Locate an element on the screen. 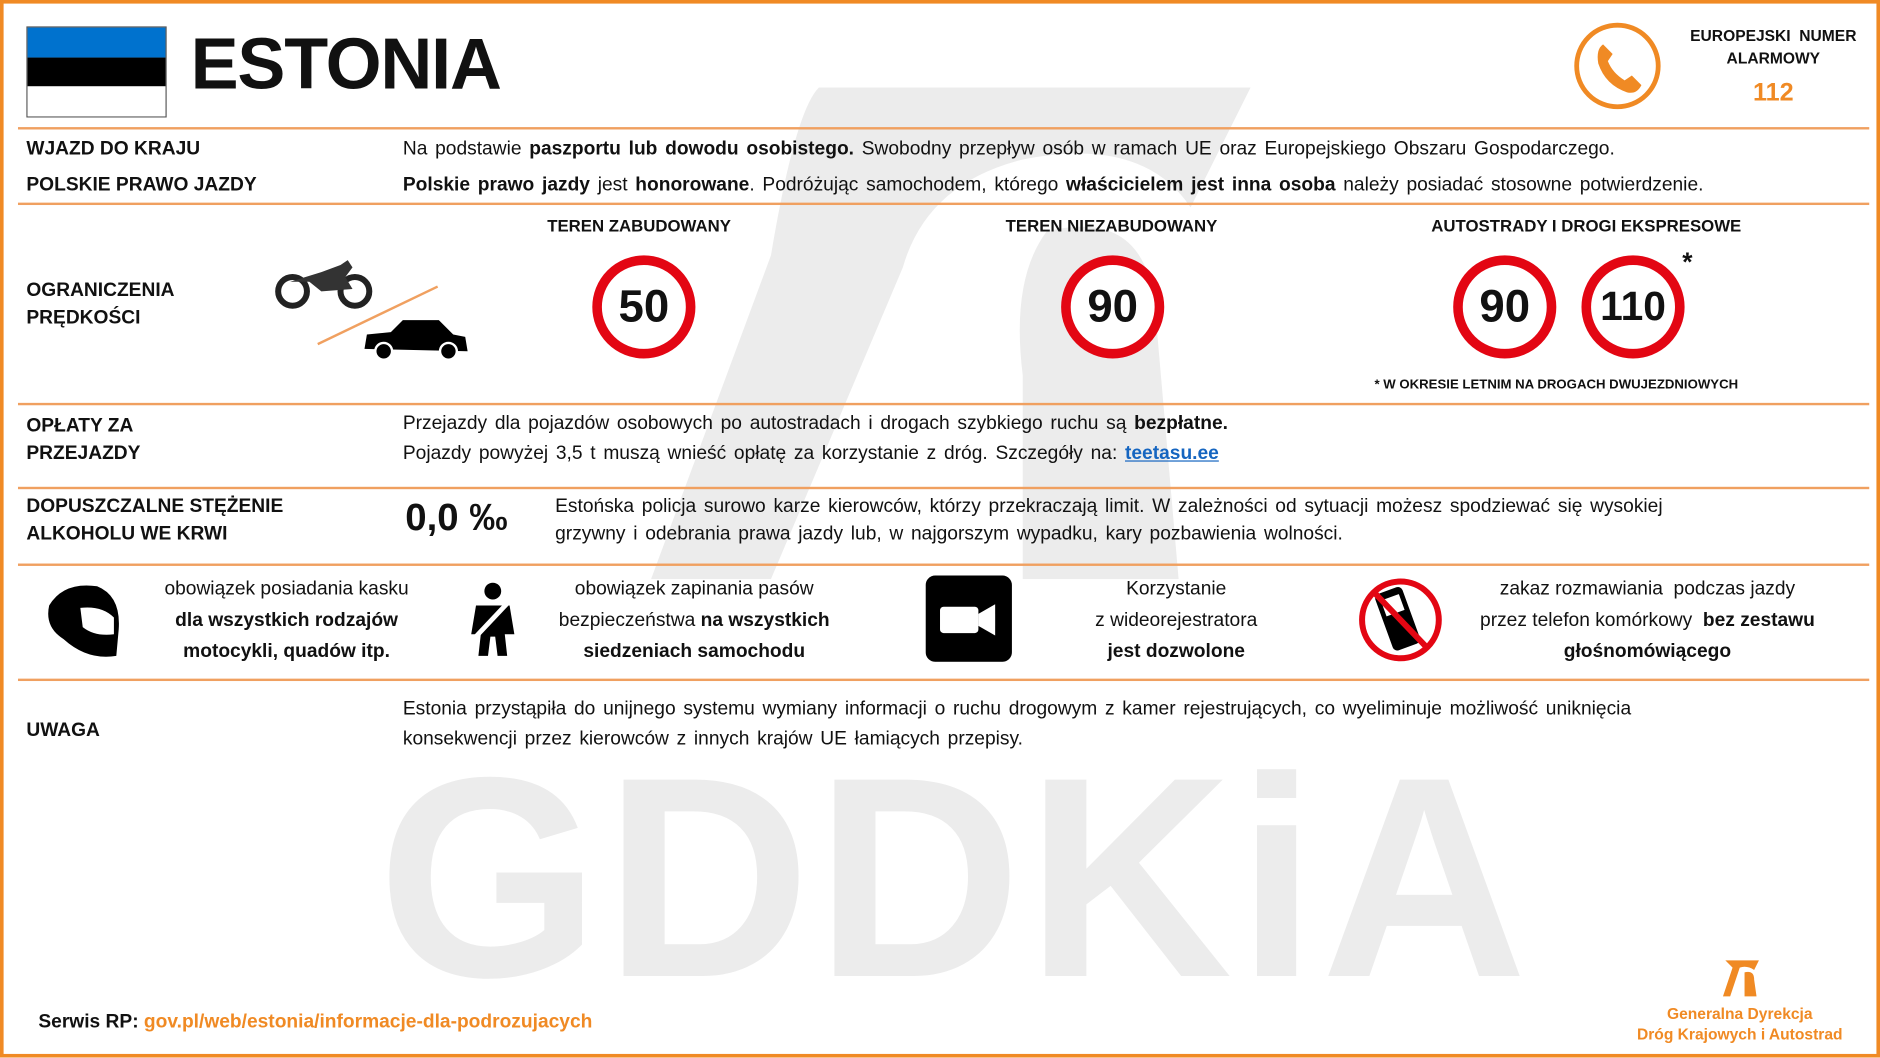 The image size is (1880, 1058). rural-title: TEREN NIEZABUDOWANY is located at coordinates (1111, 225).